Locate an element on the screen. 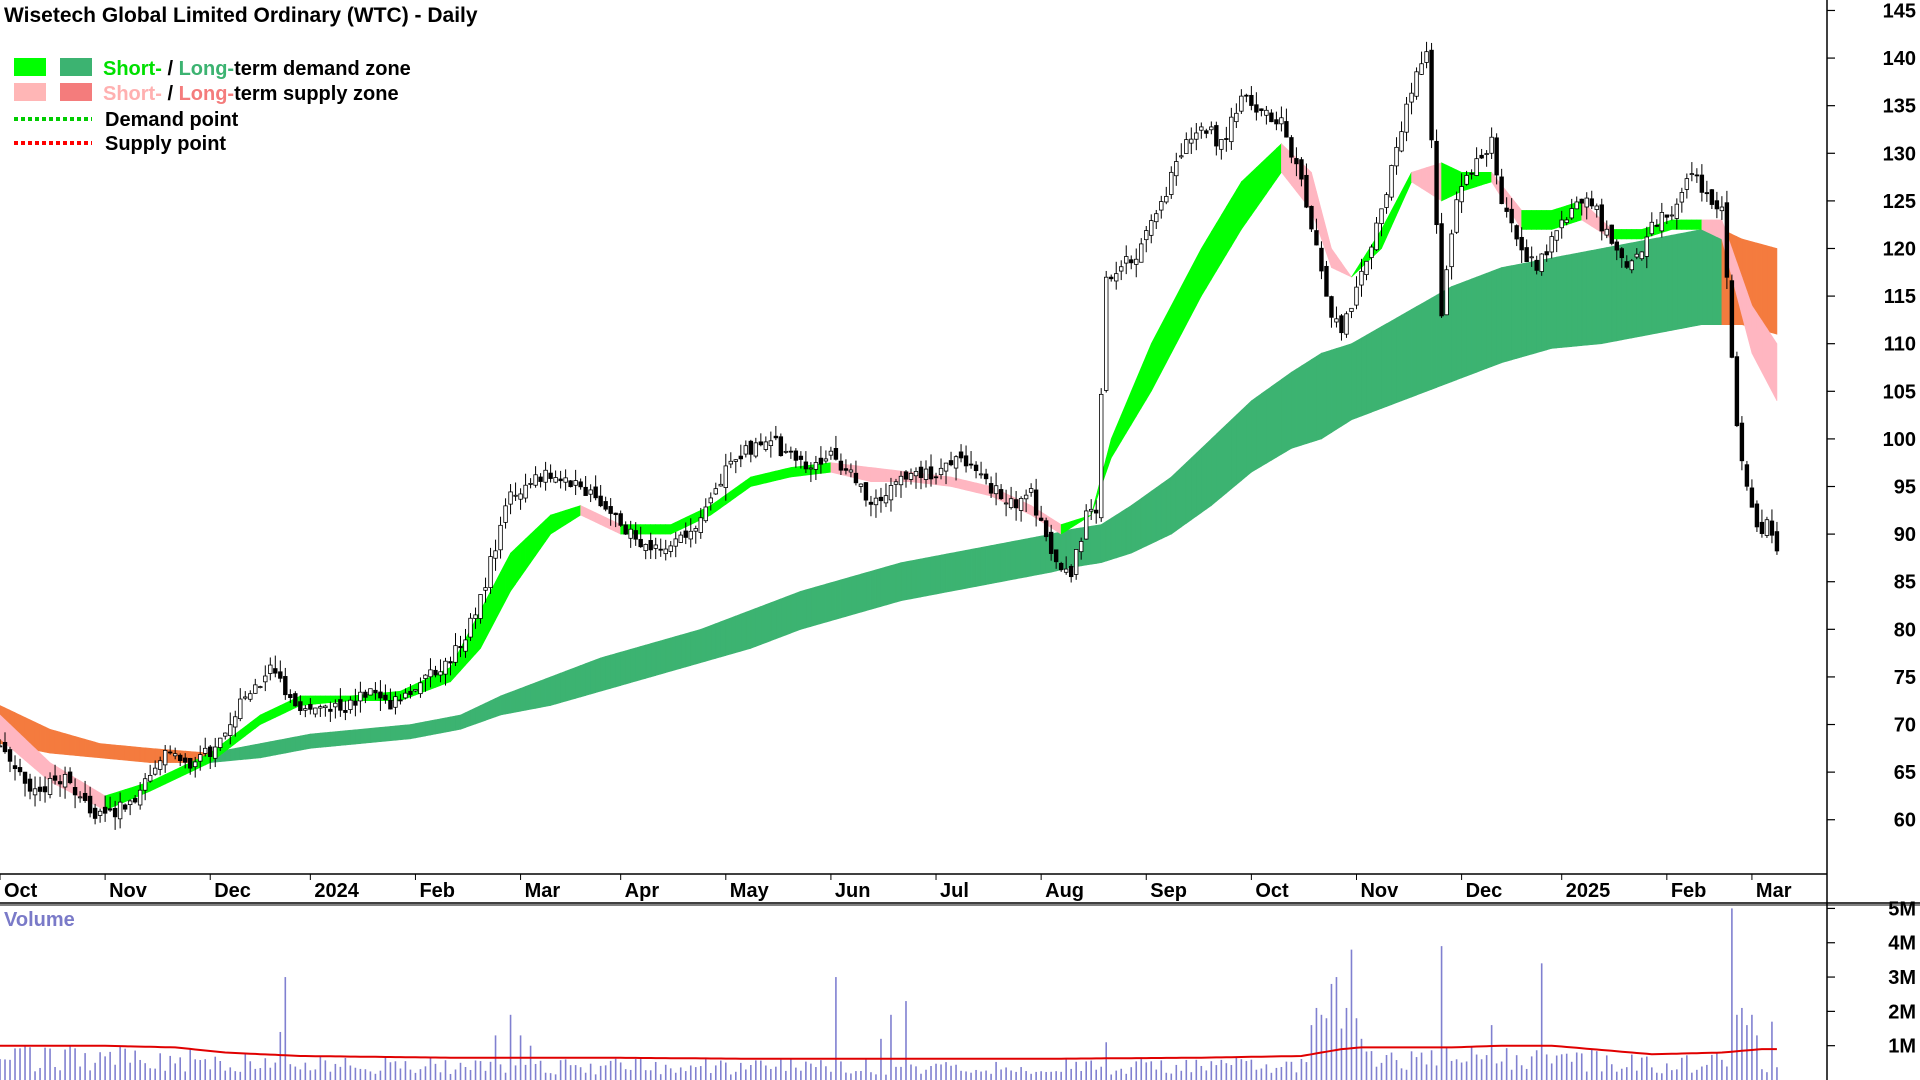 This screenshot has height=1080, width=1920. month-label: Oct is located at coordinates (21, 891).